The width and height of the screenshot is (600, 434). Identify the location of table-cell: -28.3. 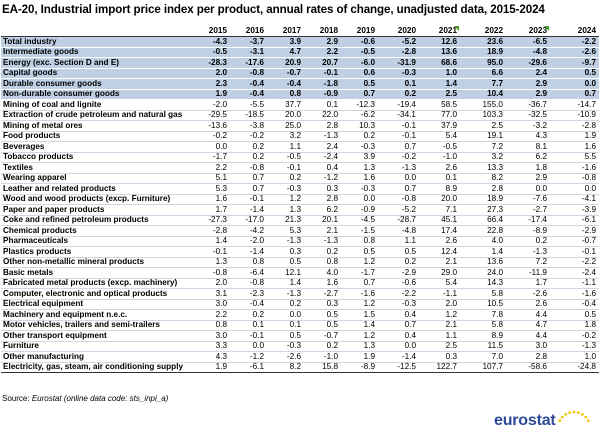
(211, 63).